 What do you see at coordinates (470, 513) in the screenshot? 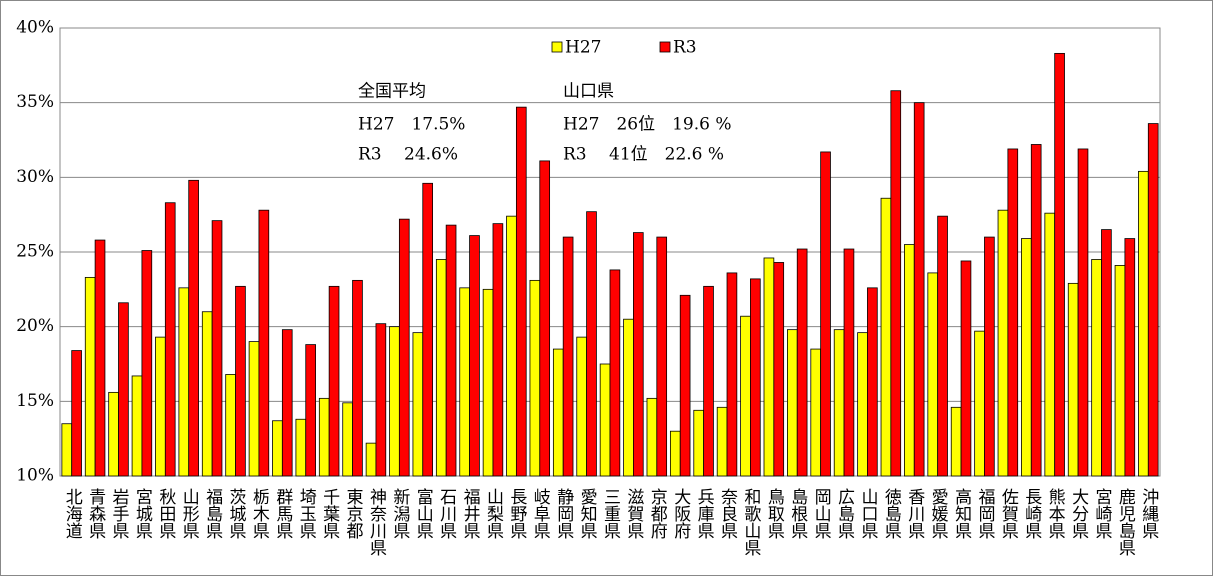
I see `x-tick-label: 福井県` at bounding box center [470, 513].